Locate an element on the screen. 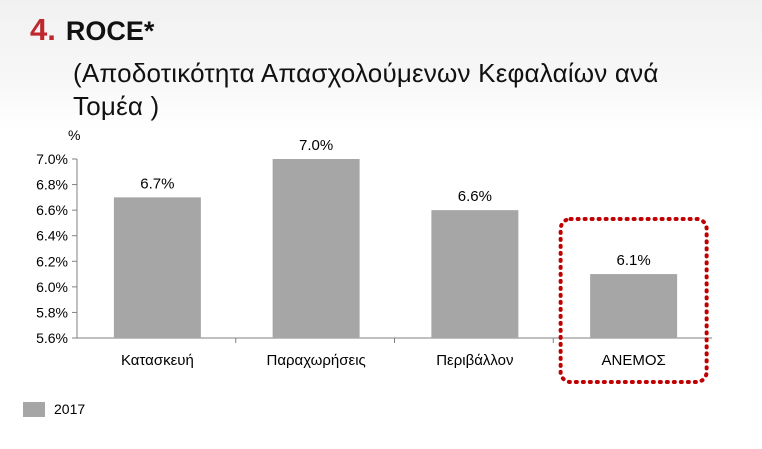 The image size is (762, 449). title: 4. ROCE* is located at coordinates (92, 30).